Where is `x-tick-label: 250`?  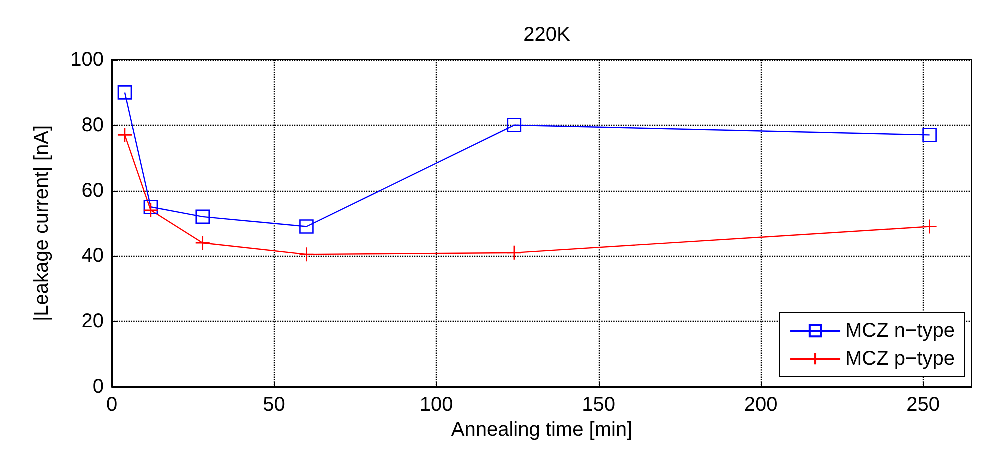
x-tick-label: 250 is located at coordinates (923, 405).